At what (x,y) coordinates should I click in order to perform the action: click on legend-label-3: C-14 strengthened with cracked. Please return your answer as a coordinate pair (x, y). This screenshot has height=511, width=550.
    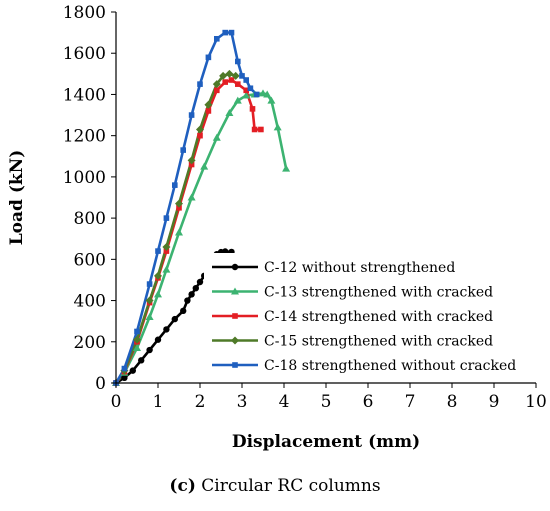
    Looking at the image, I should click on (378, 317).